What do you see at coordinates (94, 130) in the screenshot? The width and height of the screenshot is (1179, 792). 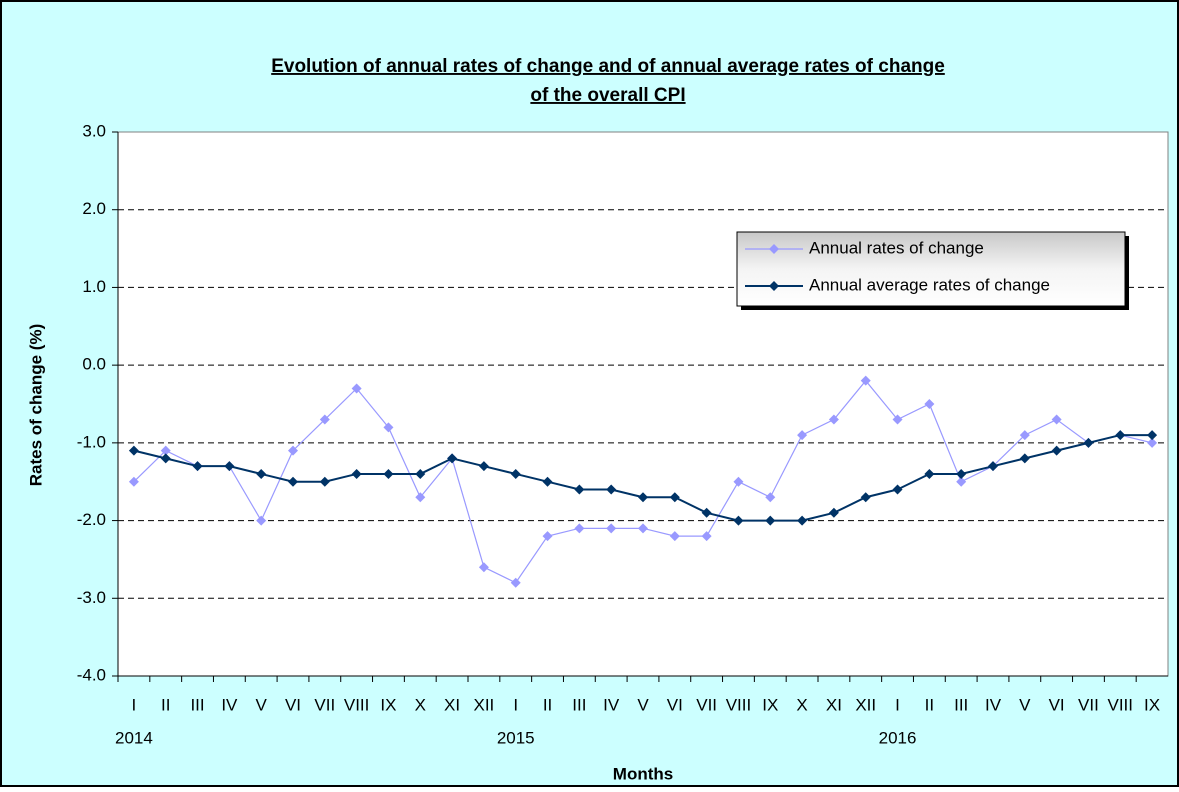 I see `y-tick-label: 3.0` at bounding box center [94, 130].